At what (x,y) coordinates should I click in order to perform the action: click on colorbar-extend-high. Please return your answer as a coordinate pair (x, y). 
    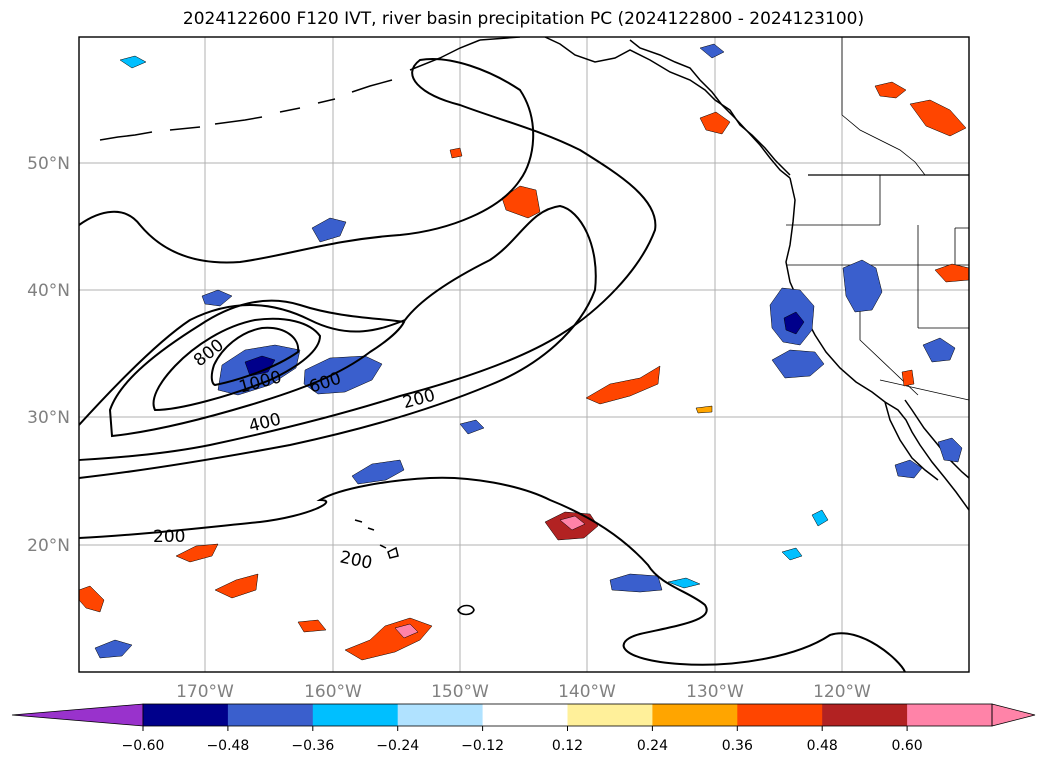
    Looking at the image, I should click on (1013, 715).